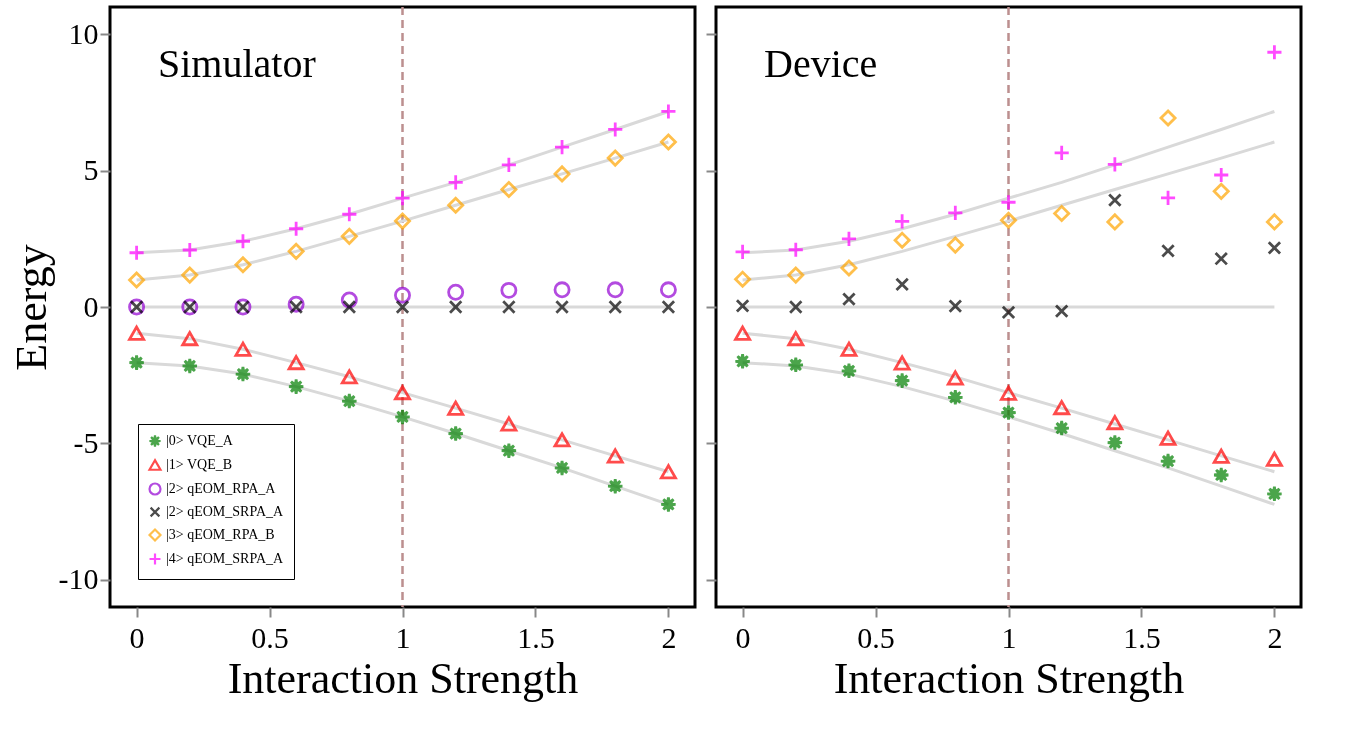 This screenshot has width=1372, height=741. I want to click on y-tick-label: 10, so click(83, 33).